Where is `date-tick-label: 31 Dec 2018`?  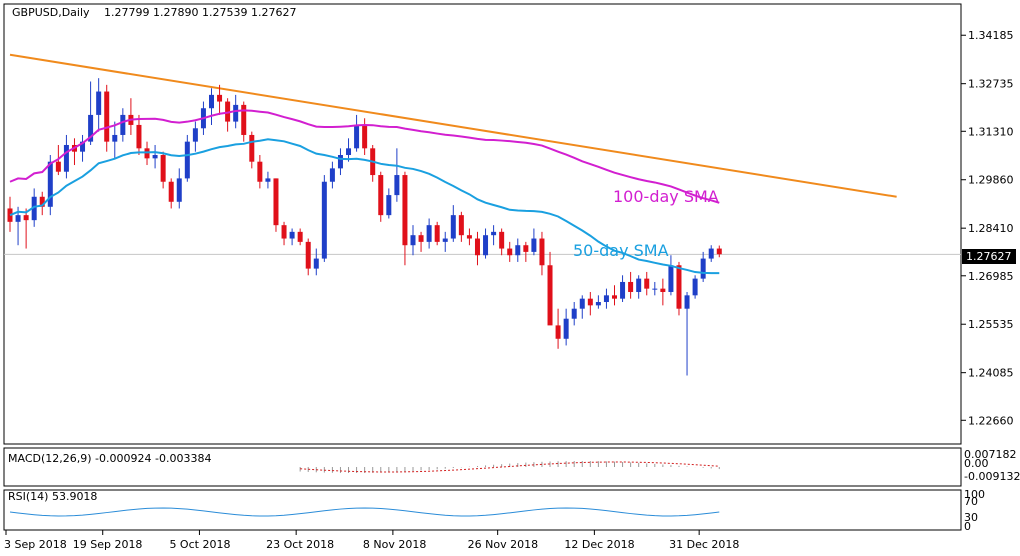
date-tick-label: 31 Dec 2018 is located at coordinates (704, 544).